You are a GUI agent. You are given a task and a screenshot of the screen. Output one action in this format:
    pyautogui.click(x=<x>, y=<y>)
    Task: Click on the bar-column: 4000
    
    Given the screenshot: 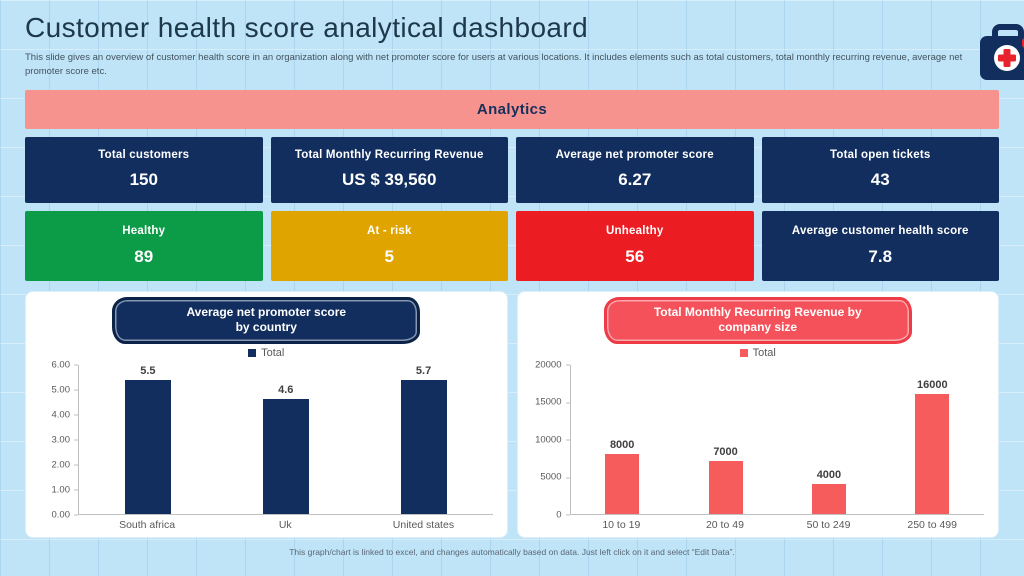 What is the action you would take?
    pyautogui.click(x=828, y=439)
    